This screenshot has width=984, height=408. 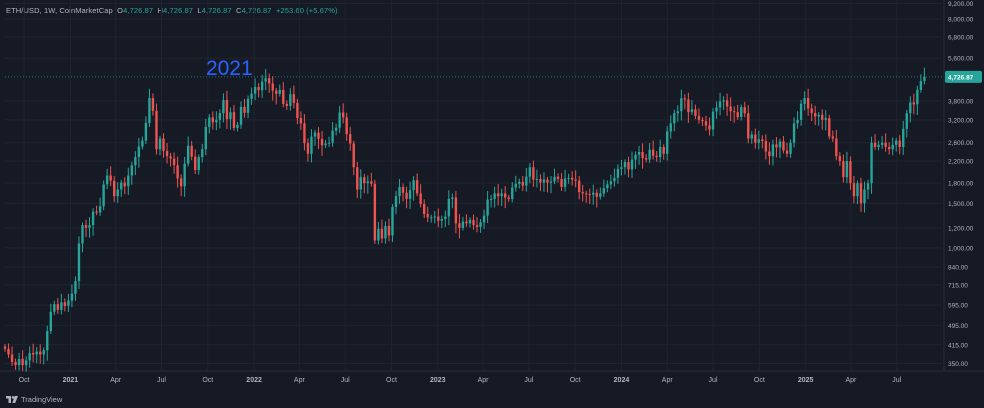 I want to click on open-label: O, so click(x=120, y=10).